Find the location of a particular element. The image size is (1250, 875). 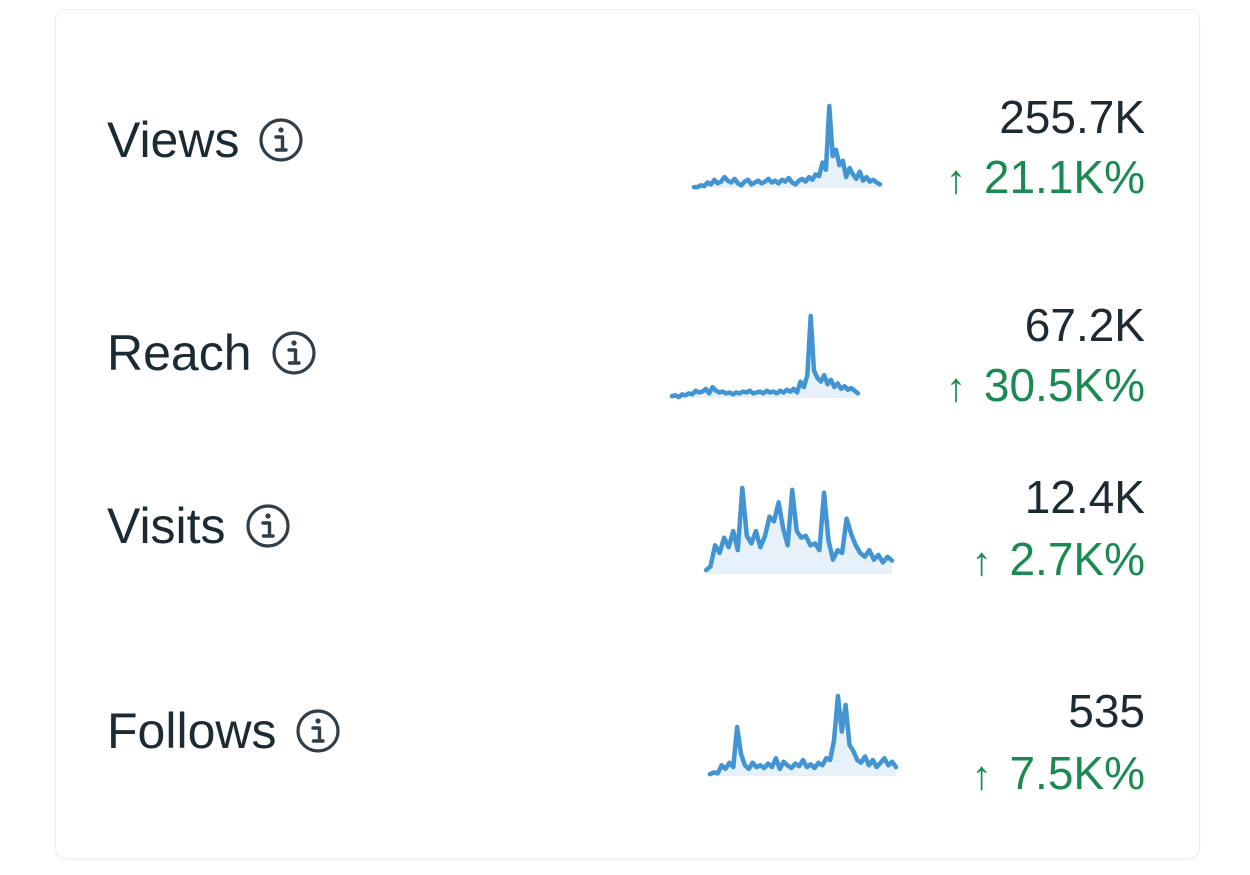

change-percent: 7.5K% is located at coordinates (1077, 773).